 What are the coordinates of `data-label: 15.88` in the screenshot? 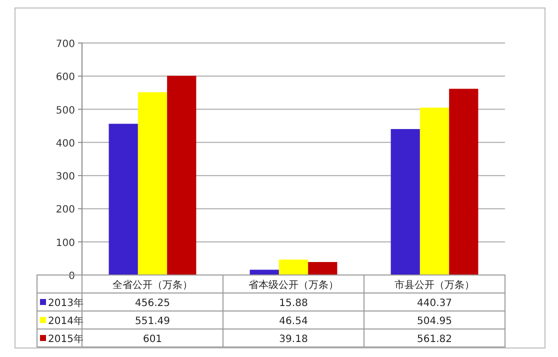 It's located at (293, 303).